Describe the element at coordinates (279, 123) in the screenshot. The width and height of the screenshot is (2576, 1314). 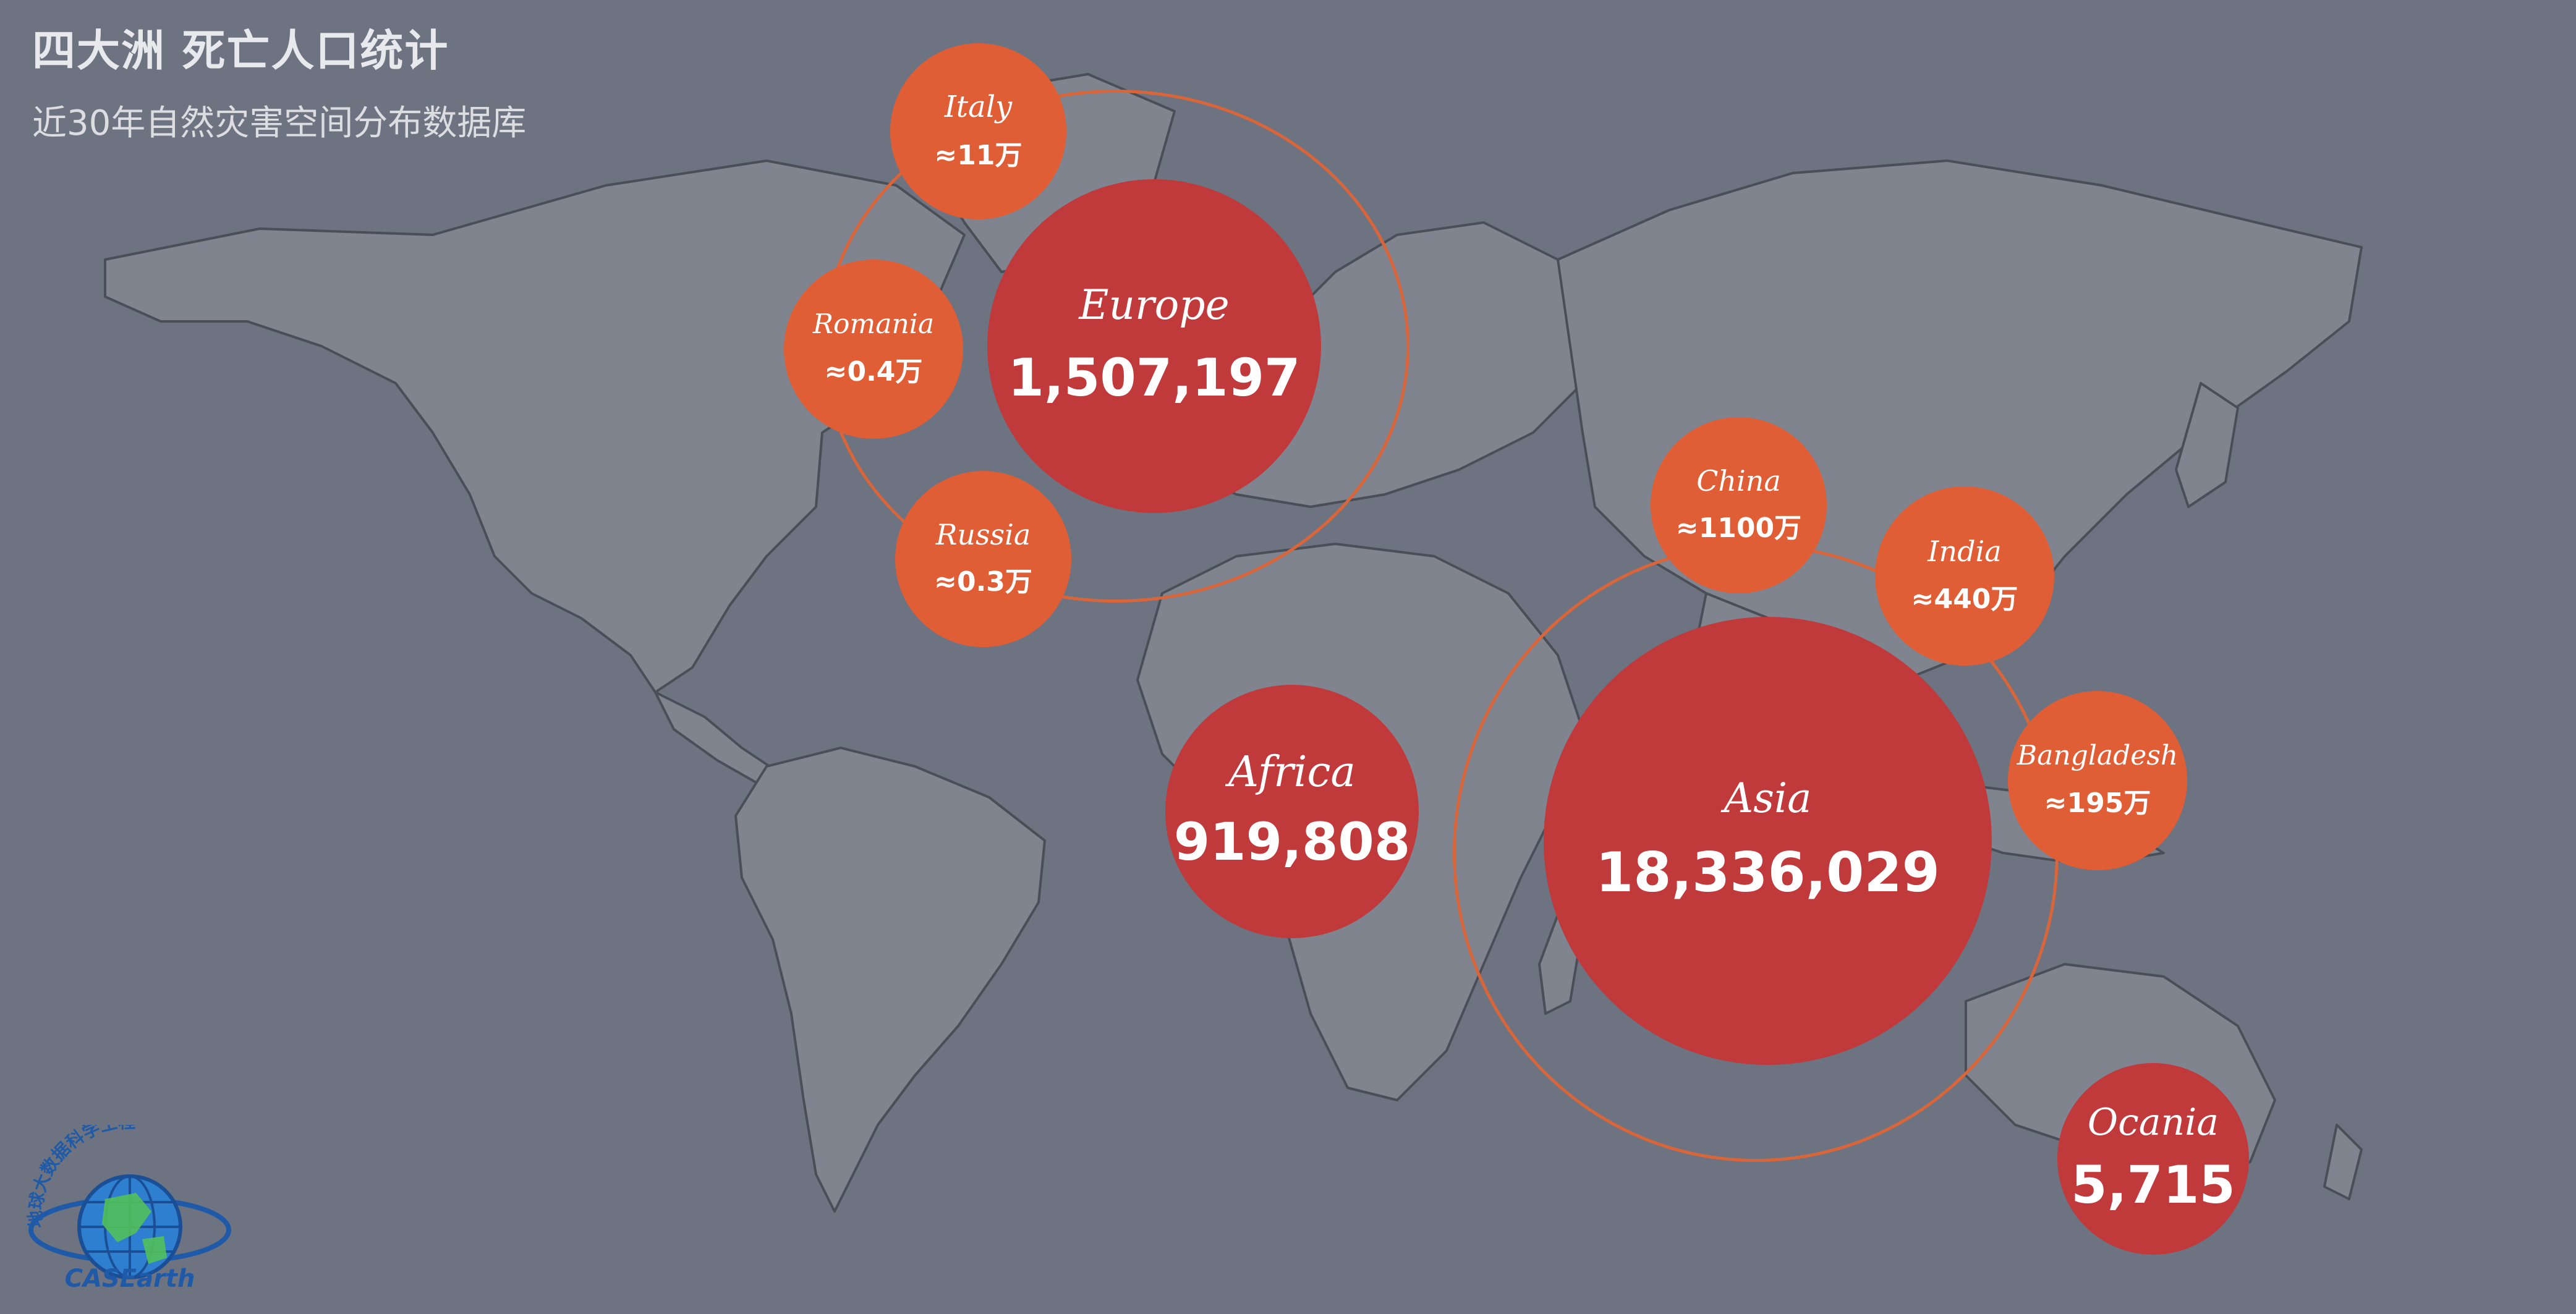
I see `page-subtitle: 近30年自然灾害空间分布数据库` at that location.